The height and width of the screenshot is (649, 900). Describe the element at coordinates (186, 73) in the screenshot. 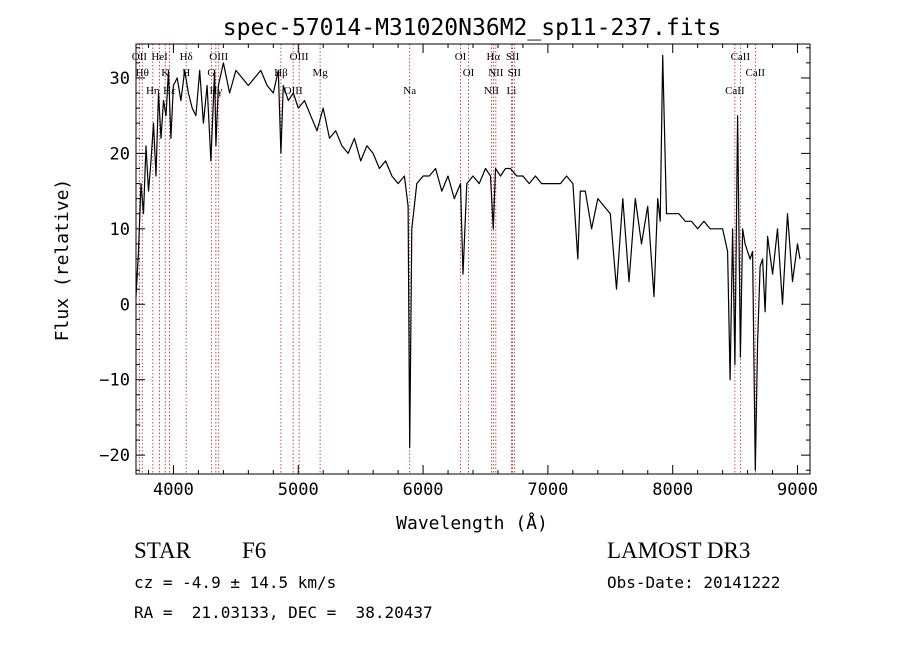

I see `spectral-line-label: H` at that location.